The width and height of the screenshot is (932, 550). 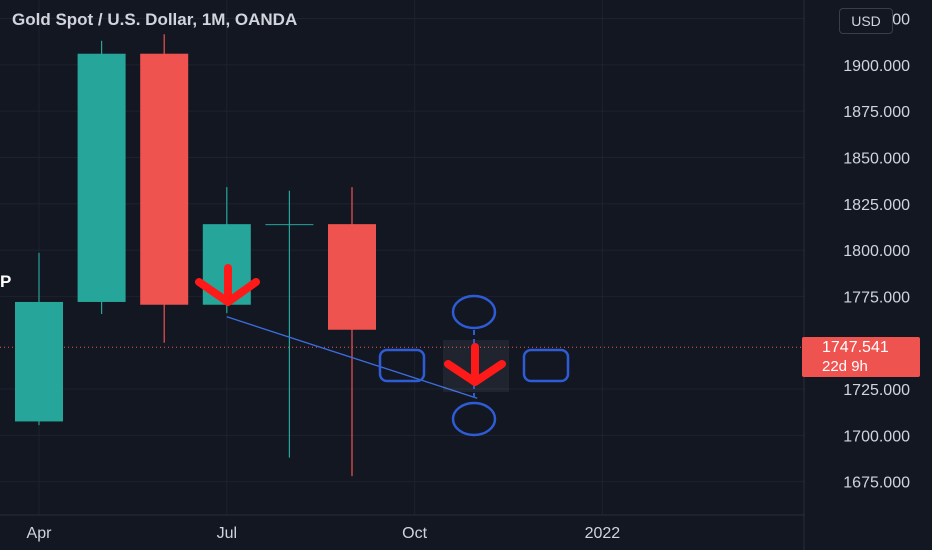 What do you see at coordinates (845, 366) in the screenshot?
I see `bar-countdown: 22d 9h` at bounding box center [845, 366].